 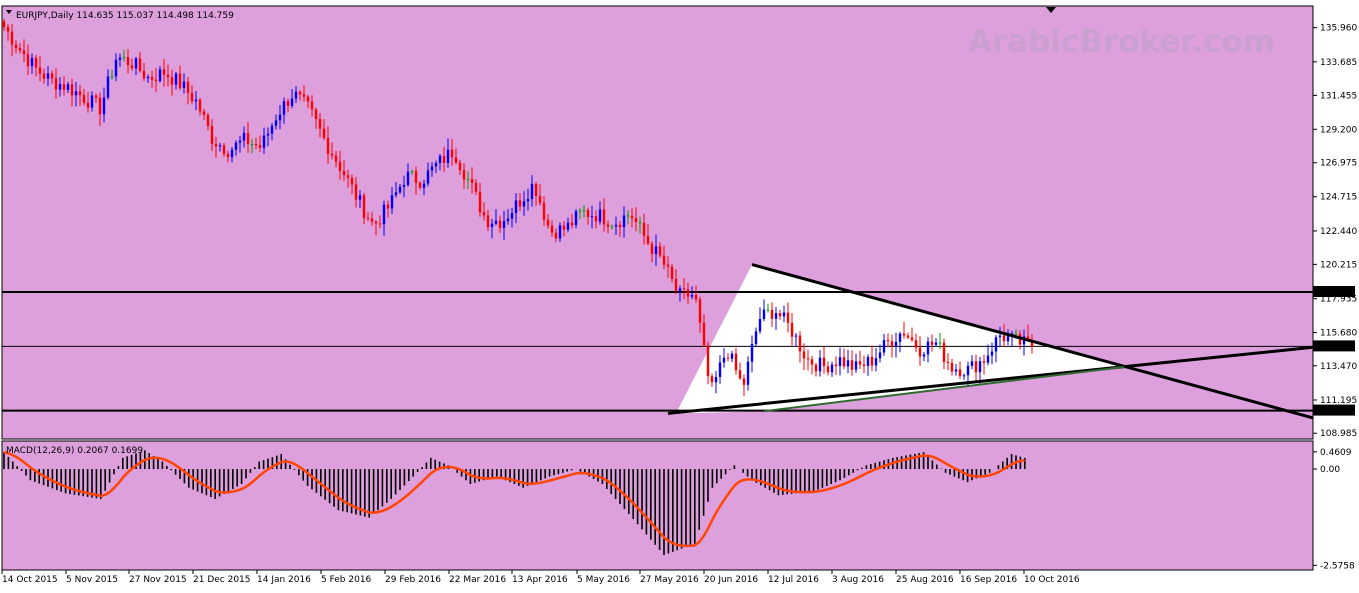 What do you see at coordinates (988, 580) in the screenshot?
I see `time-axis-label: 16 Sep 2016` at bounding box center [988, 580].